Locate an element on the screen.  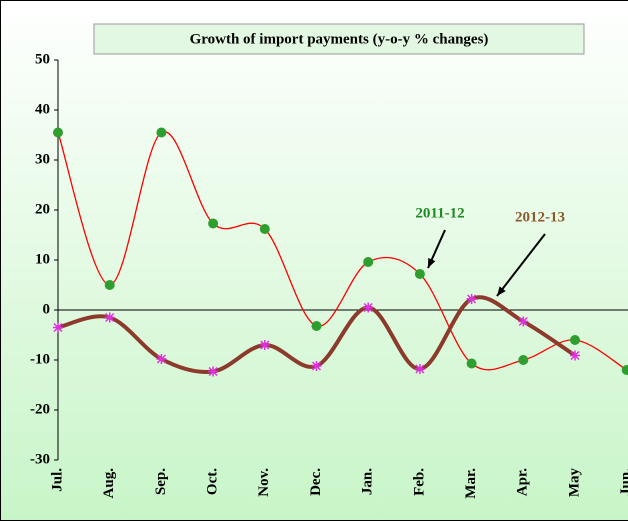
y-tick-label: 20 is located at coordinates (42, 209).